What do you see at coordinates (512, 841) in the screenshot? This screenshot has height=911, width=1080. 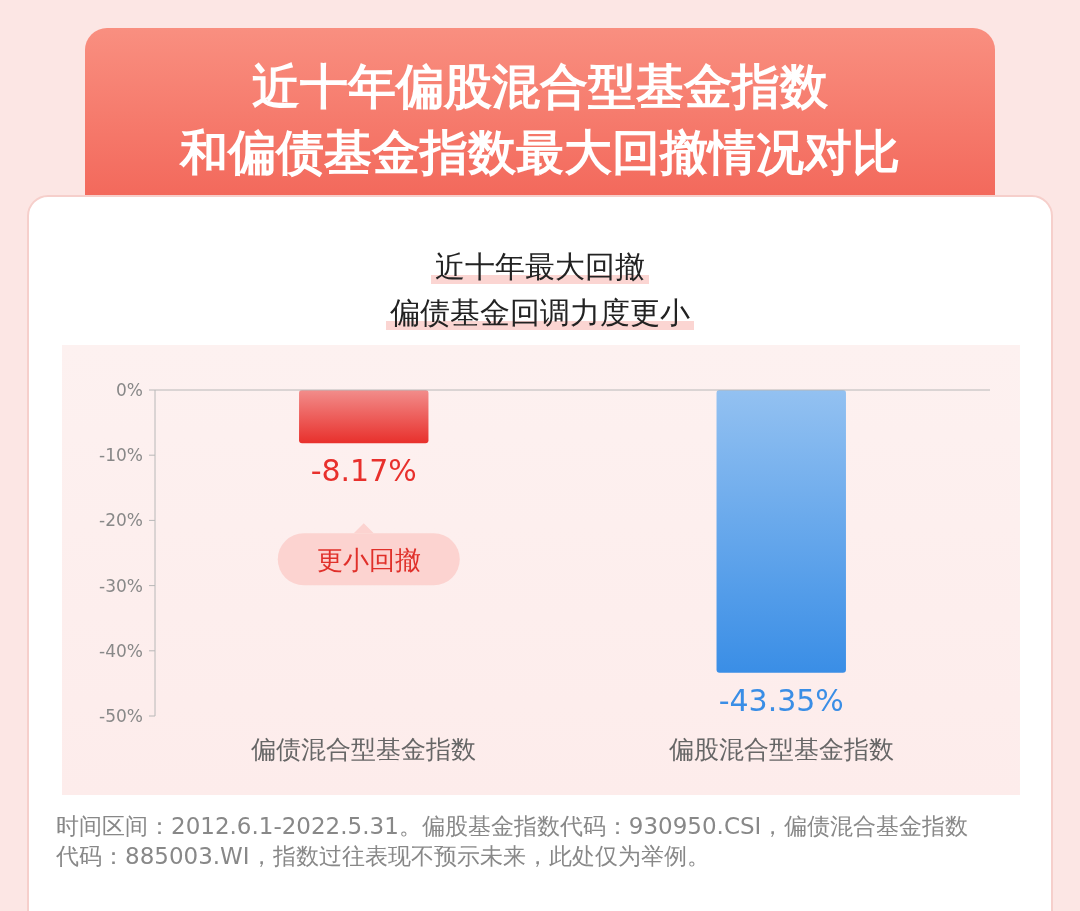 I see `text: 时间区间：2012.6.1-2022.5.31。偏股基金指数代码：930950.CSI，偏债混合基金指数代码：885003.WI，指数过往表现不预示未来，此处仅为举例。` at bounding box center [512, 841].